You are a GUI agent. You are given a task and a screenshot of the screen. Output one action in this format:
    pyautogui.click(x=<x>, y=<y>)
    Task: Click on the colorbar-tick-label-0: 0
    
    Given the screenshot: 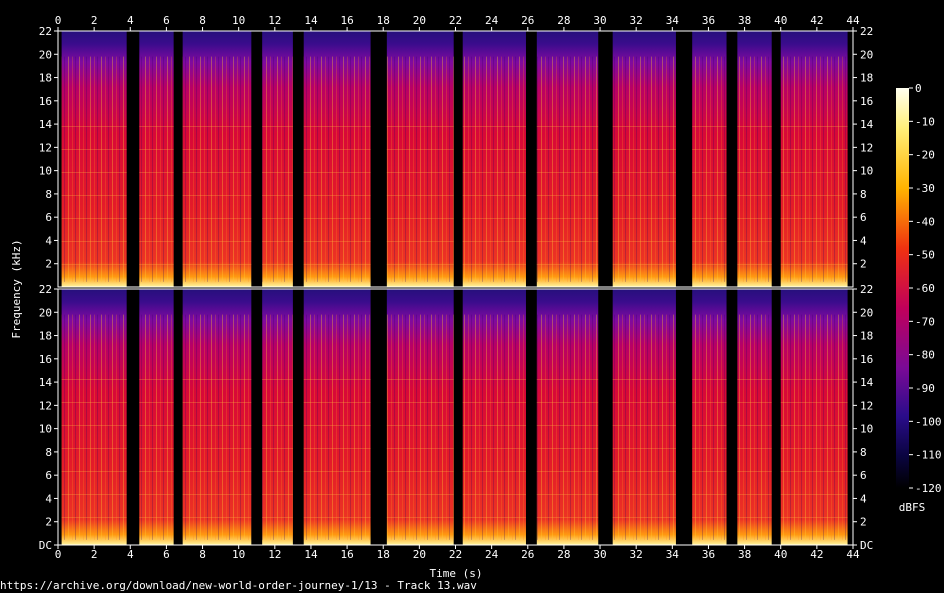 What is the action you would take?
    pyautogui.click(x=918, y=88)
    